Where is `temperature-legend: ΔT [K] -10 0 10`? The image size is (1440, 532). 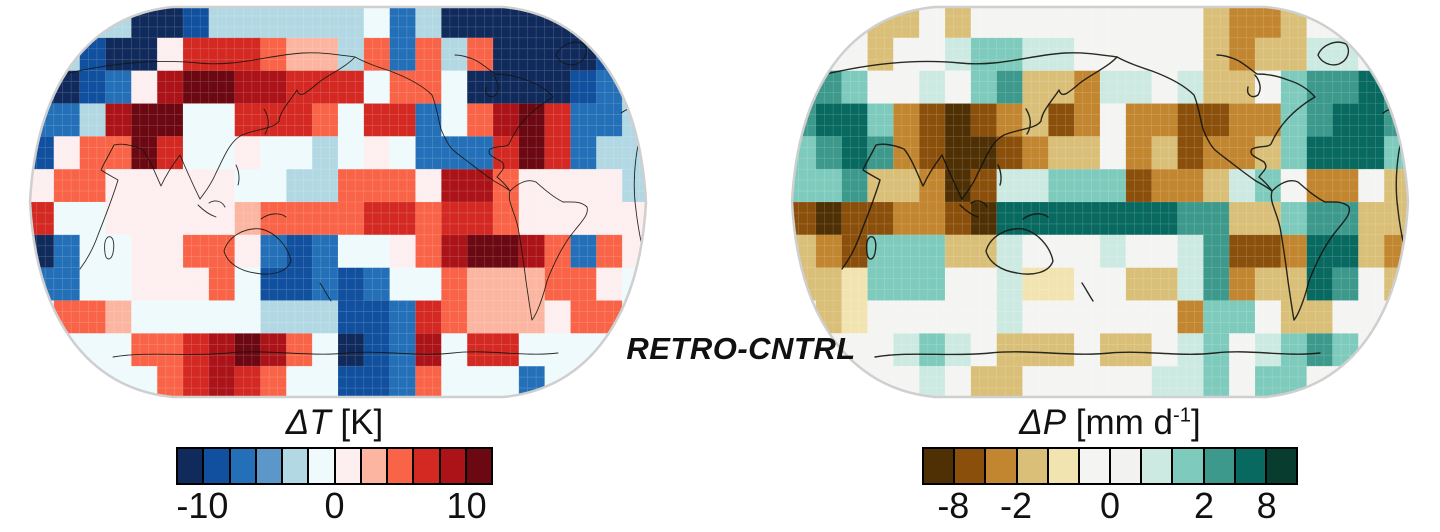 temperature-legend: ΔT [K] -10 0 10 is located at coordinates (334, 464).